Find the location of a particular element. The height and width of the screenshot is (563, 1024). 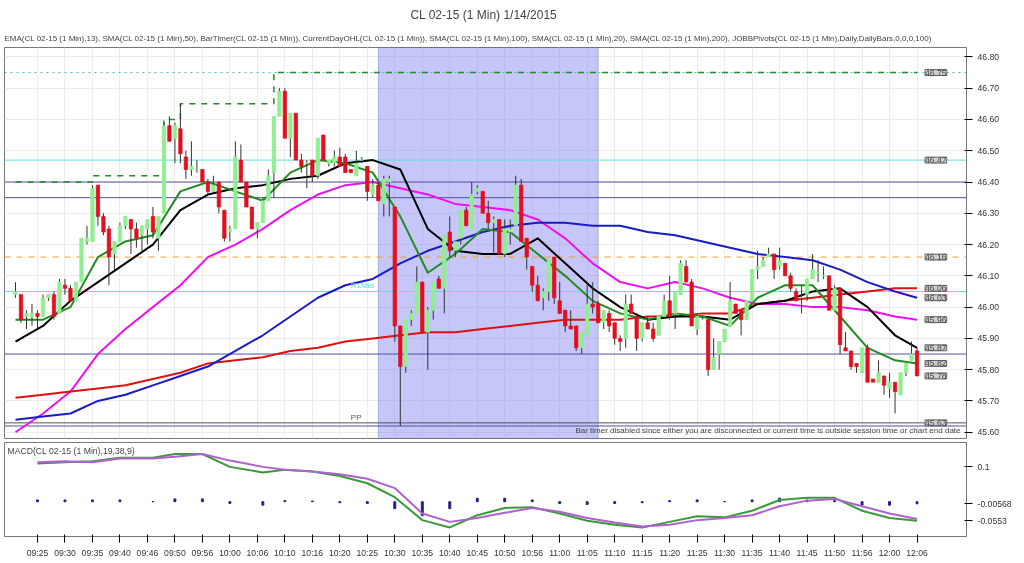

x-tick-label: 10:30 is located at coordinates (394, 552).